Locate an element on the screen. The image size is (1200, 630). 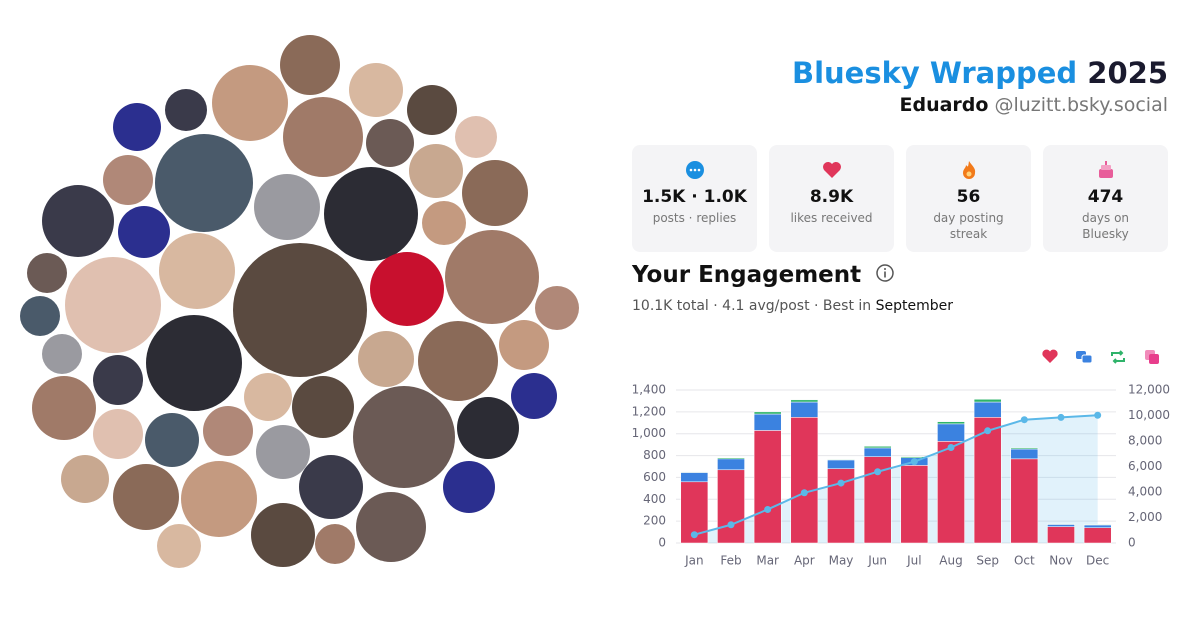
x-tick-label: Nov is located at coordinates (1060, 561).